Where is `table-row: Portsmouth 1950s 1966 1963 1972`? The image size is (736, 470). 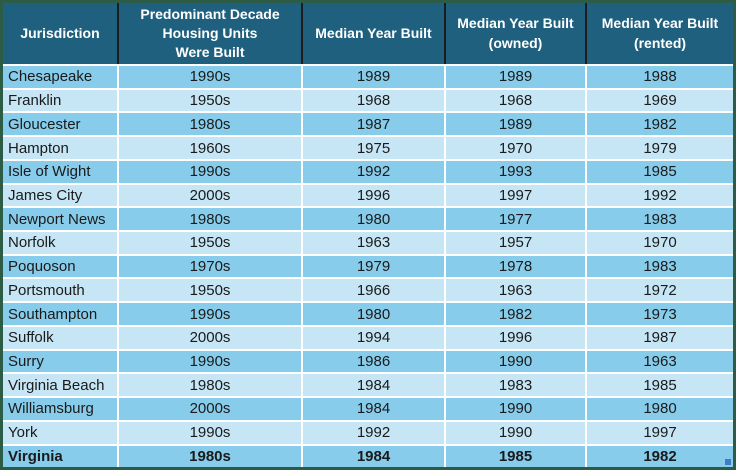
table-row: Portsmouth 1950s 1966 1963 1972 is located at coordinates (368, 291).